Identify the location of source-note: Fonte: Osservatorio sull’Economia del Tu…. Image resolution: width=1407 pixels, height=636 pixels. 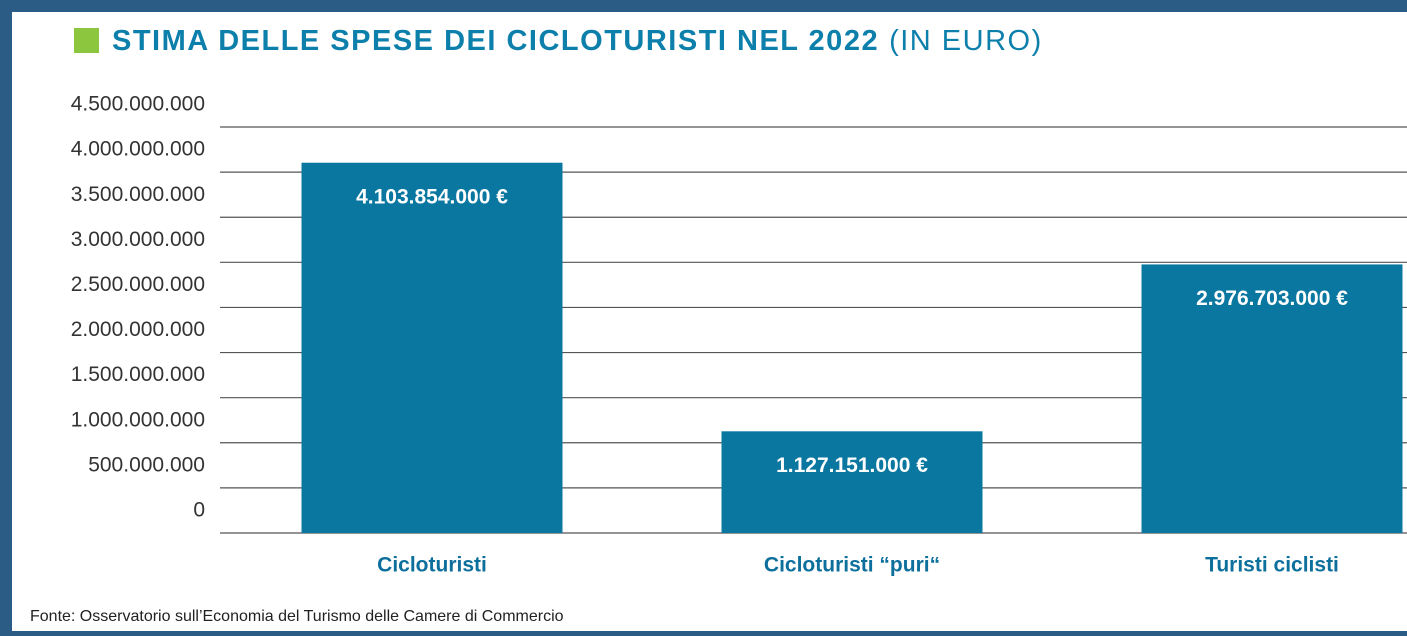
(297, 616).